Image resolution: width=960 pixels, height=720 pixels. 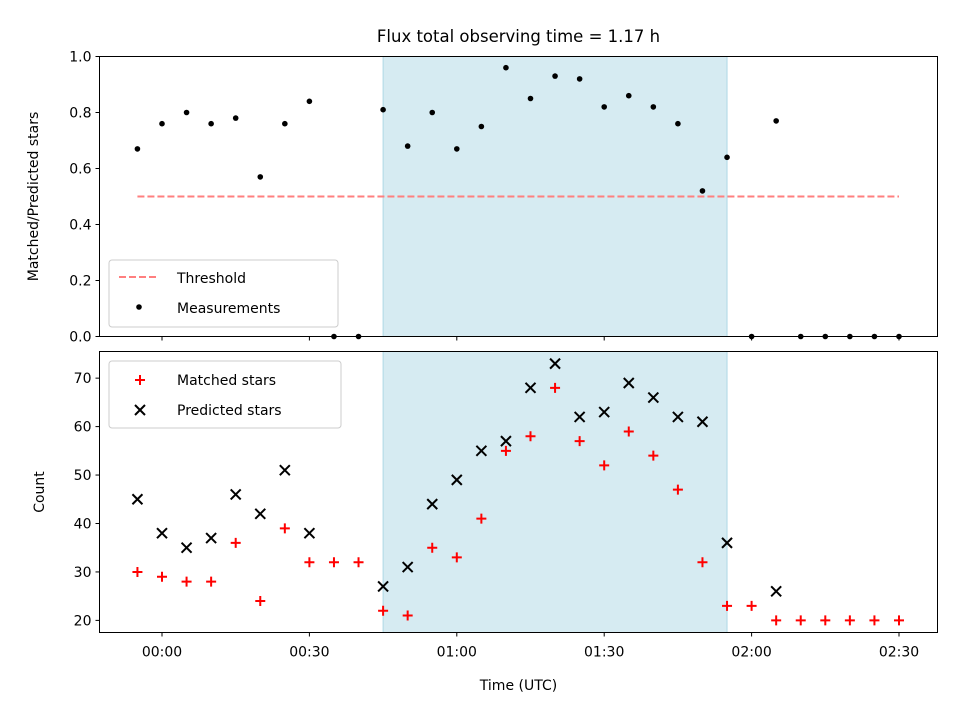 What do you see at coordinates (83, 476) in the screenshot?
I see `y-tick-label: 50` at bounding box center [83, 476].